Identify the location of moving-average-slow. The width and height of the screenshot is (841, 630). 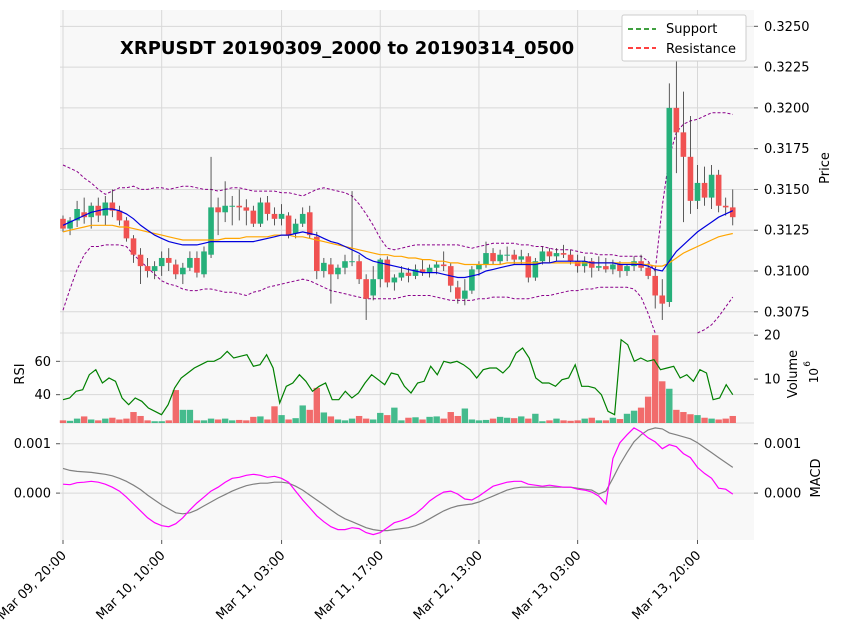
(397, 245).